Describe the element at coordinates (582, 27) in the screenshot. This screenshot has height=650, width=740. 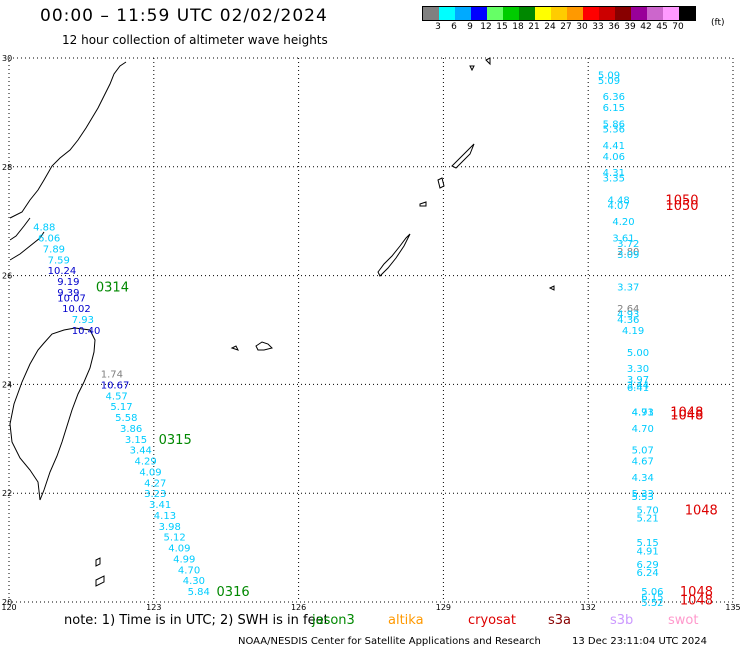
I see `legend-label: 30` at that location.